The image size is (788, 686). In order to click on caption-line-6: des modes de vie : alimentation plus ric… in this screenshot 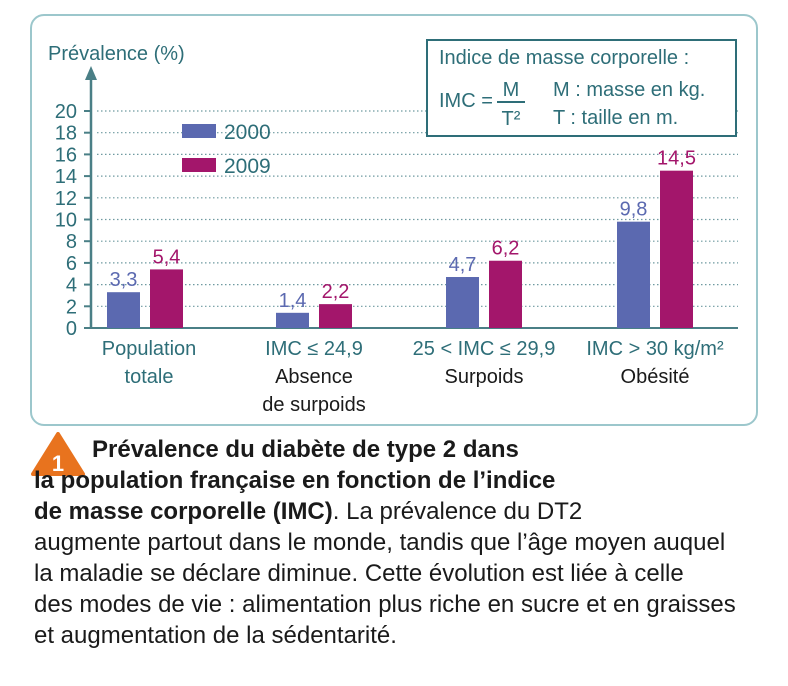, I will do `click(385, 604)`.